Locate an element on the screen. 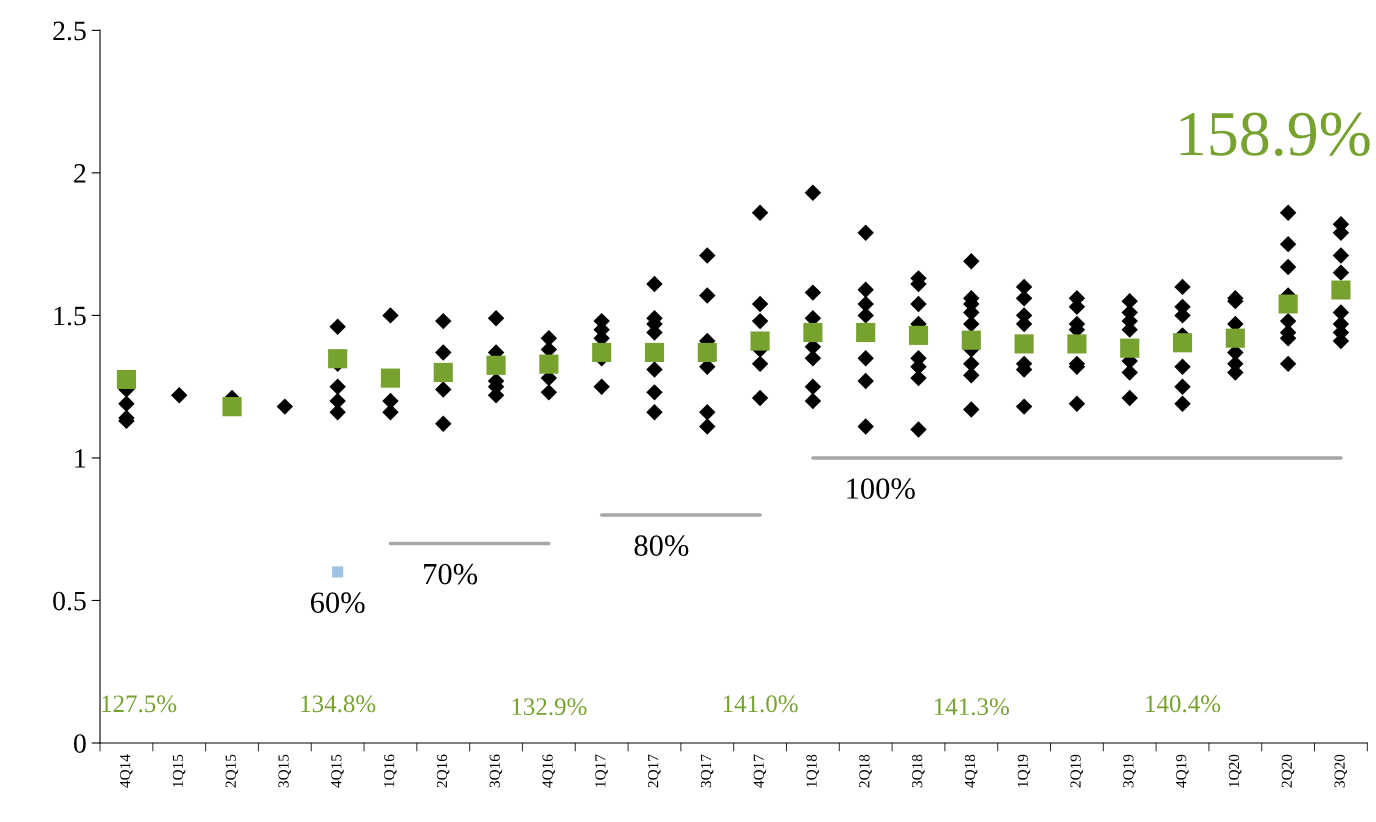  annotation: 141.0% is located at coordinates (760, 704).